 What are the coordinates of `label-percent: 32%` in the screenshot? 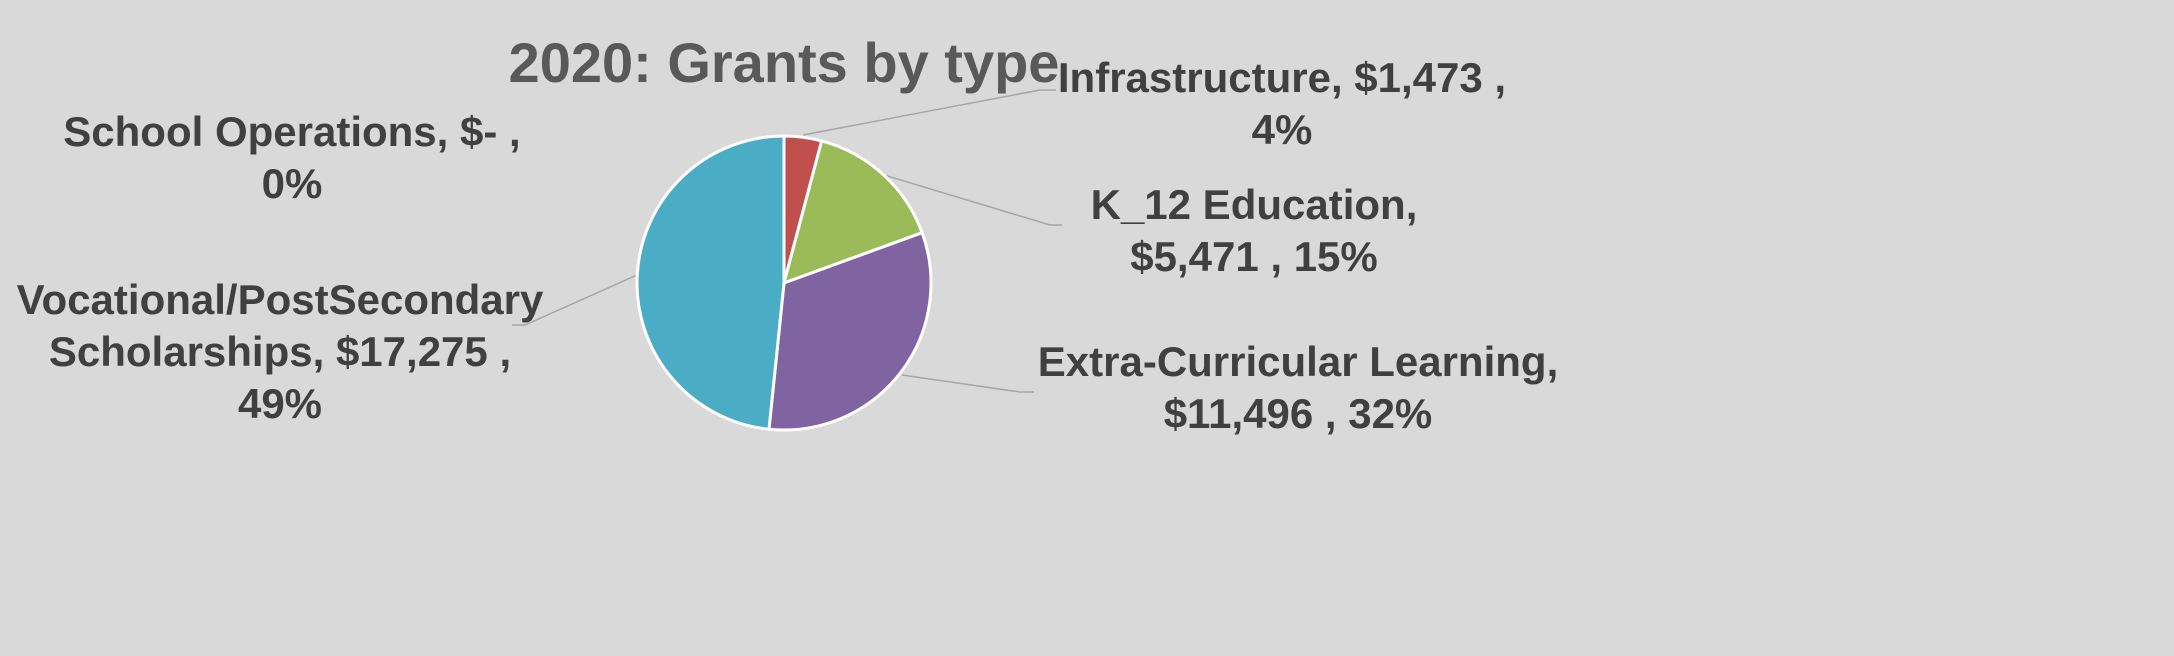 It's located at (1390, 413).